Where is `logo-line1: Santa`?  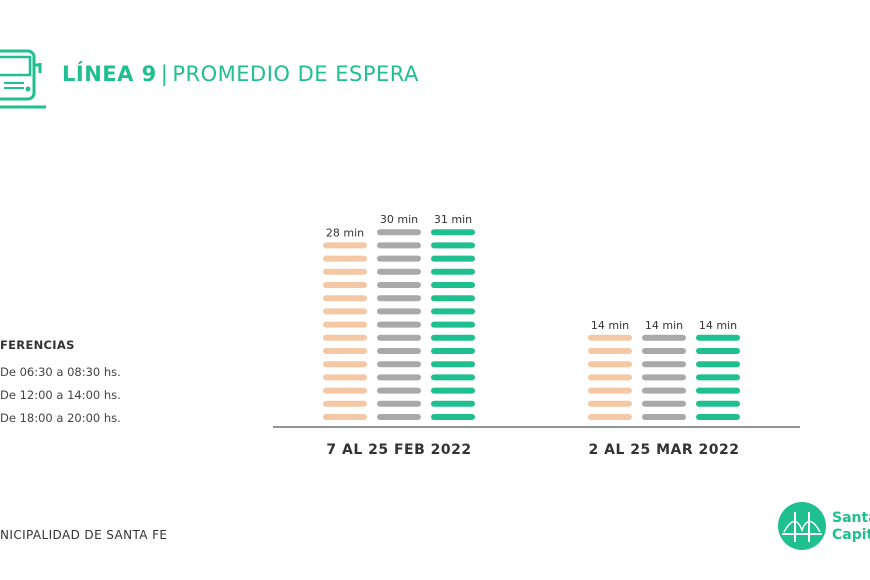
logo-line1: Santa is located at coordinates (851, 518).